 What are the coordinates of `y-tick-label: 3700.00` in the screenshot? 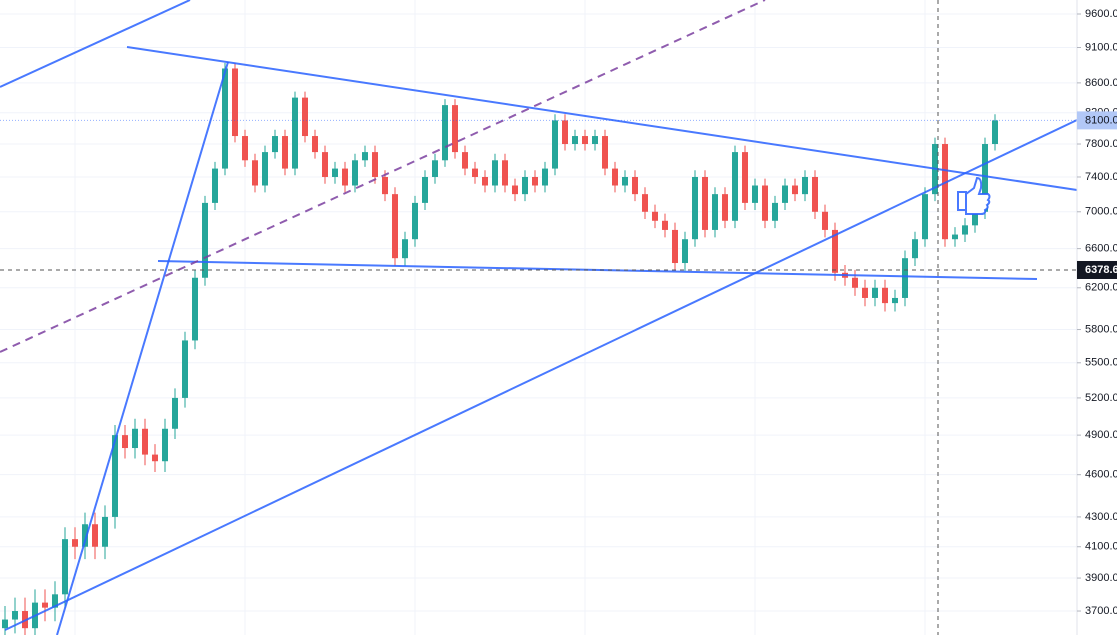 It's located at (1101, 611).